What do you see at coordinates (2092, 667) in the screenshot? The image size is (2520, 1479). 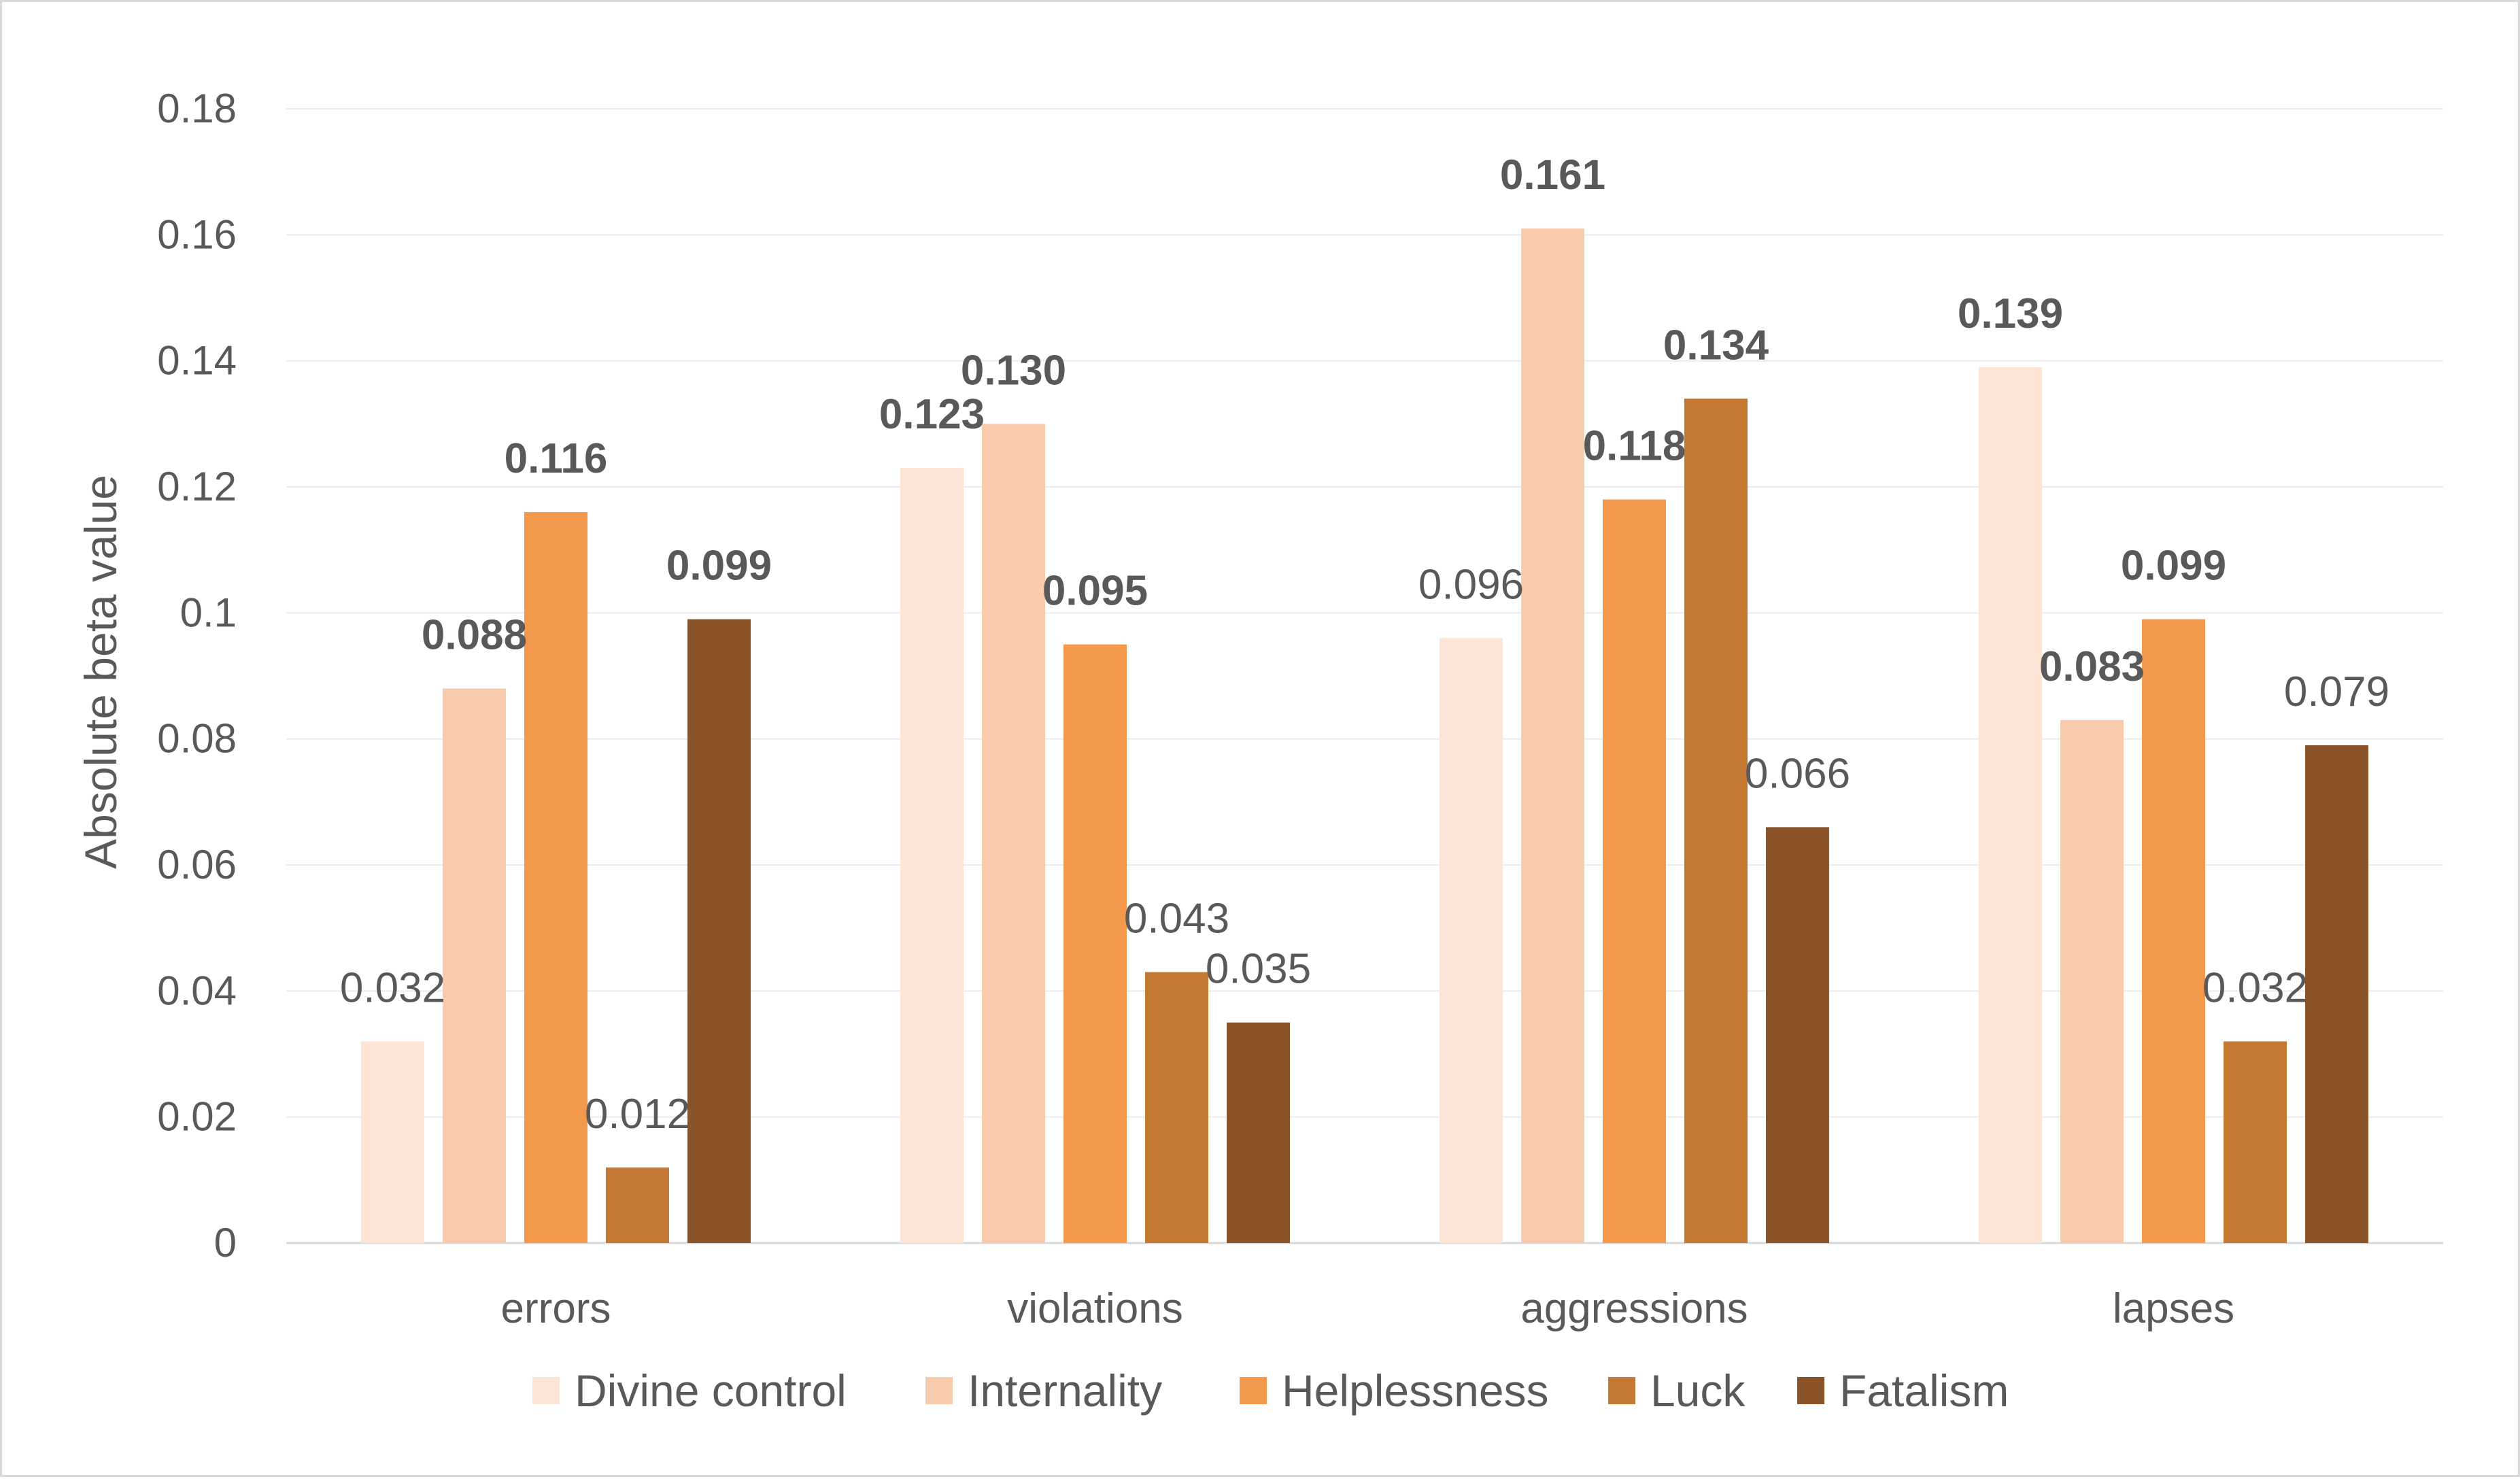 I see `data-label: 0.083` at bounding box center [2092, 667].